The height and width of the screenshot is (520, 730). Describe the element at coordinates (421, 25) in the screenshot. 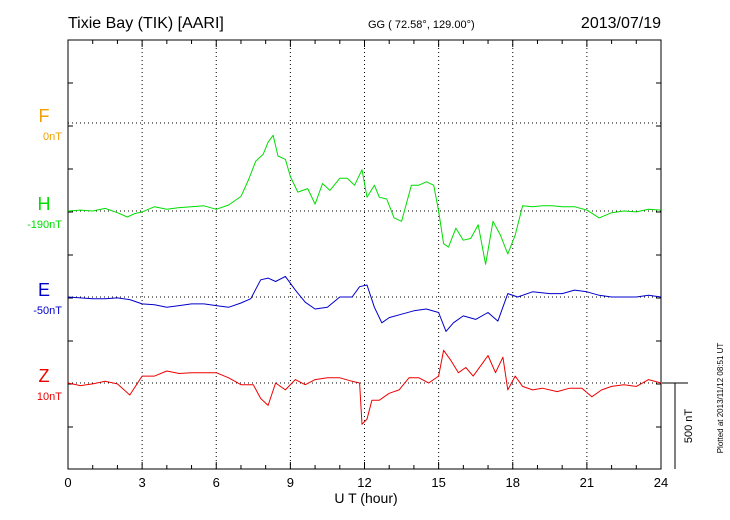

I see `station-coordinates: GG ( 72.58°, 129.00°)` at that location.